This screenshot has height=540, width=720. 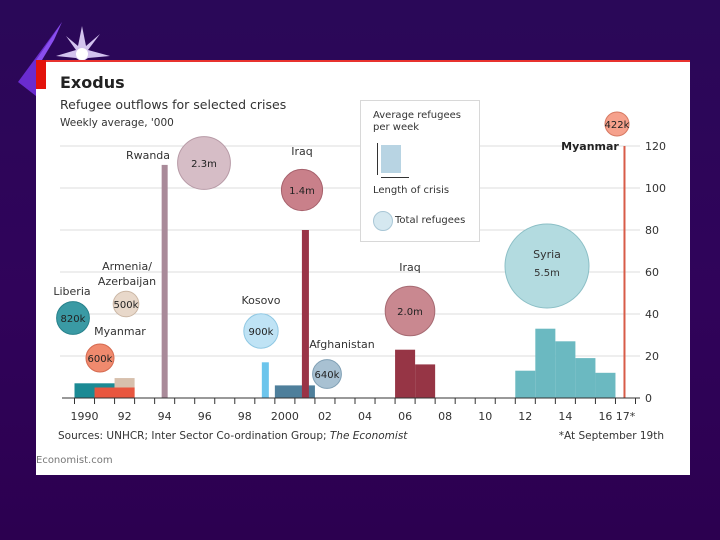 I want to click on x-tick-label: 1990, so click(x=85, y=416).